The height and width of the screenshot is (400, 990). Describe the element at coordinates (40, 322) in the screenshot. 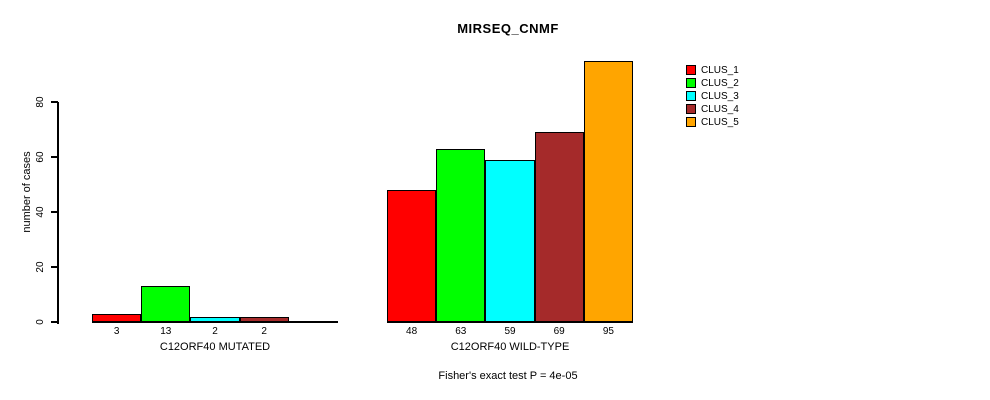

I see `y-tick-label: 0` at that location.